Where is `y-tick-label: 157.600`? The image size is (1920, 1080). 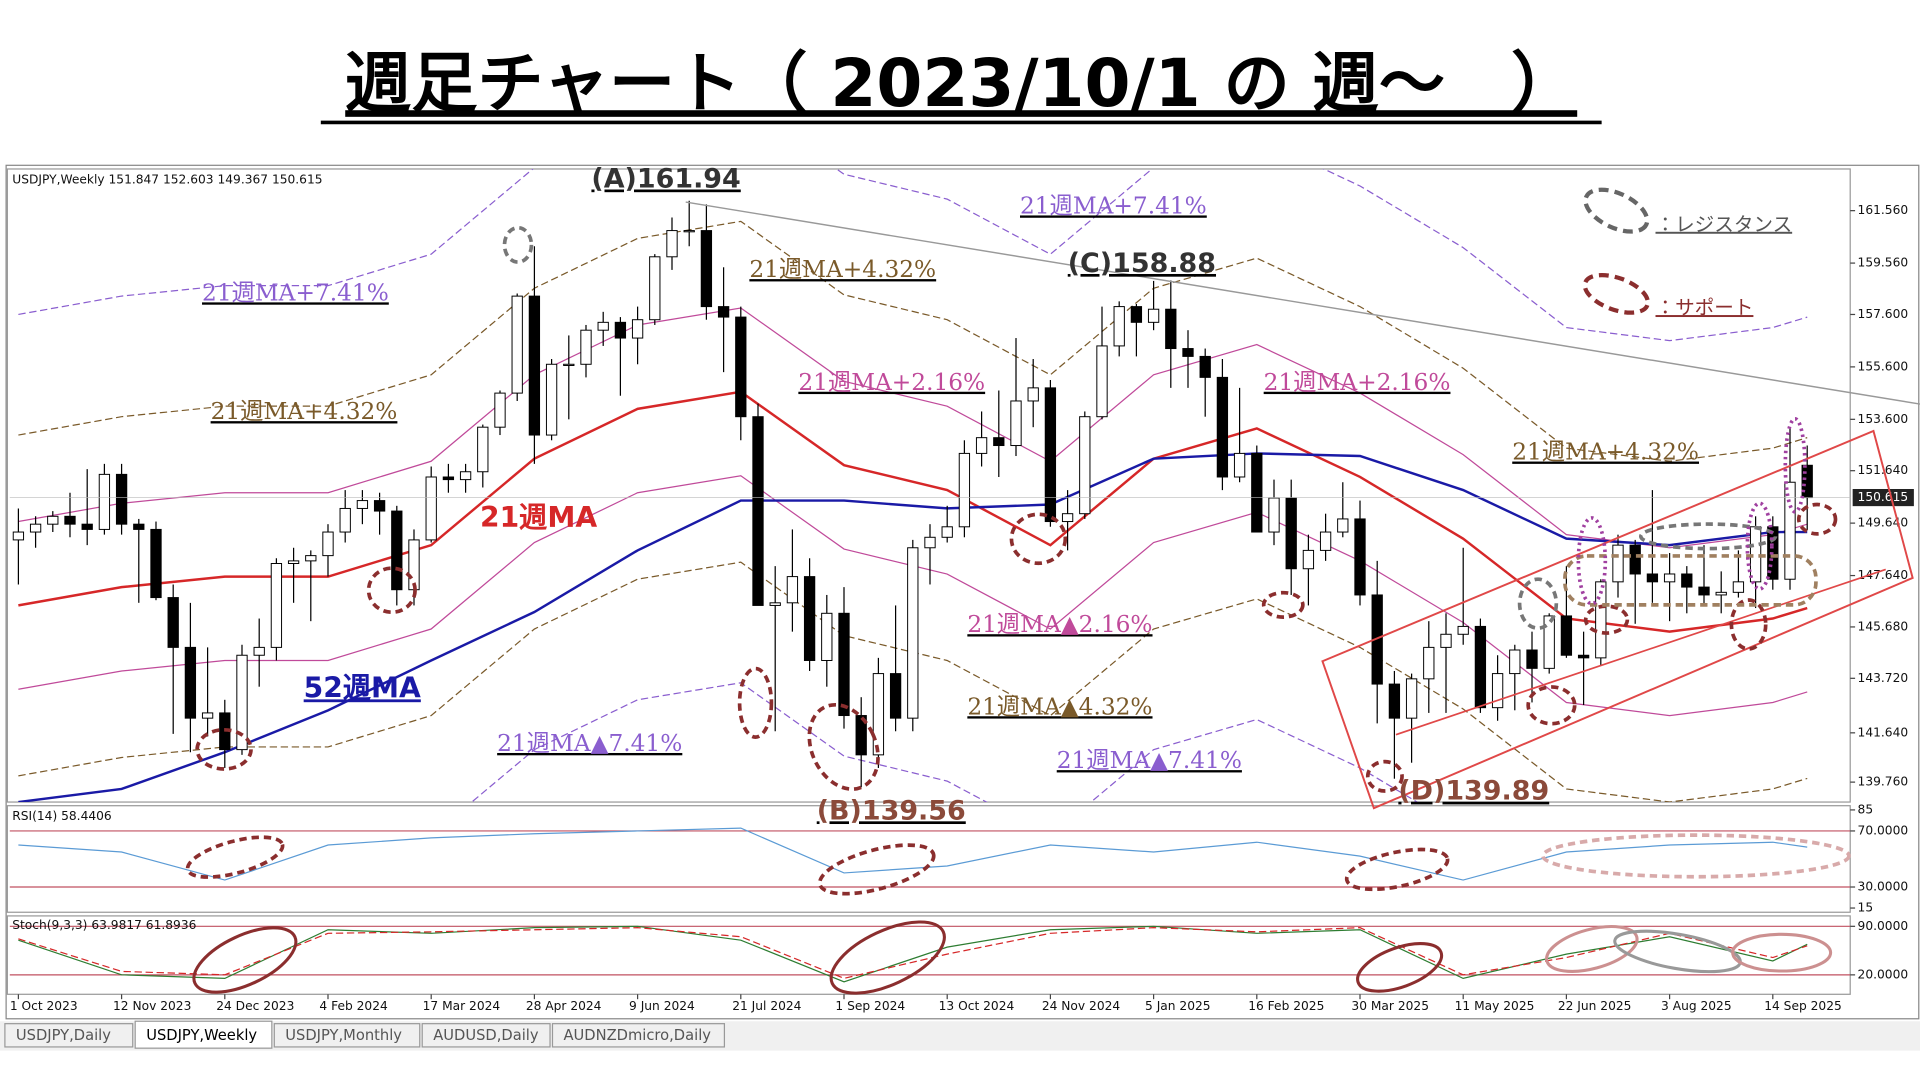 y-tick-label: 157.600 is located at coordinates (1883, 314).